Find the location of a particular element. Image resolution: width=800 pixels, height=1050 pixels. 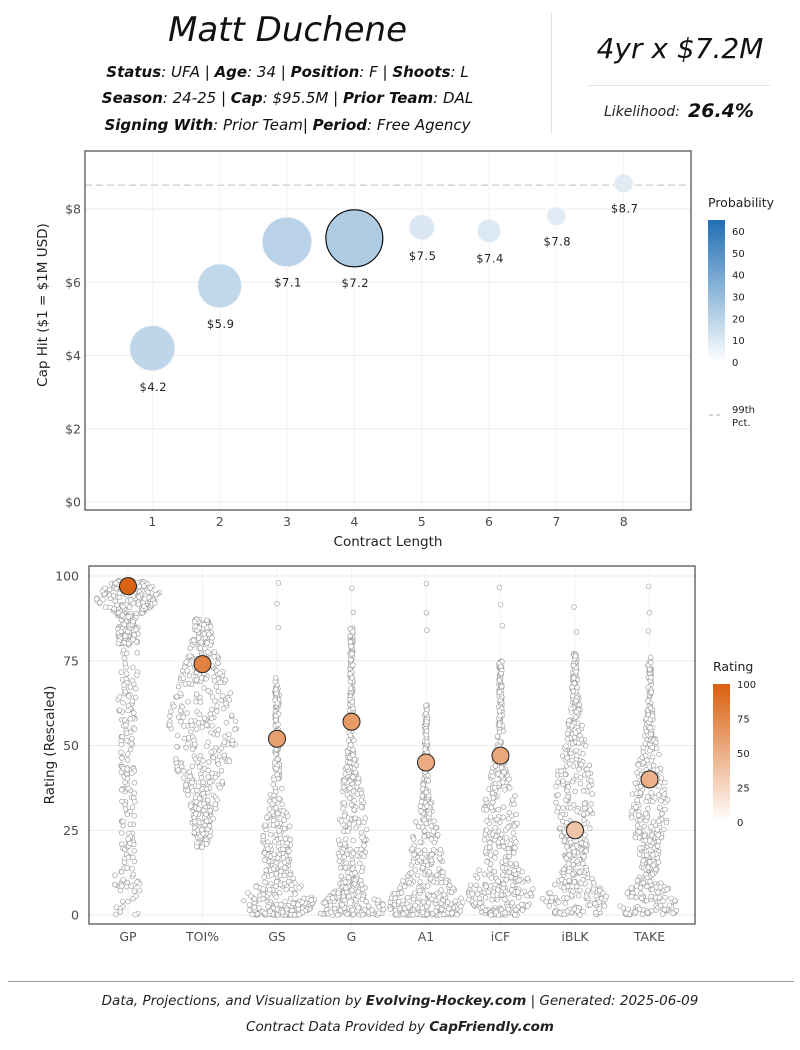

bubble-label: $4.2 is located at coordinates (154, 387).